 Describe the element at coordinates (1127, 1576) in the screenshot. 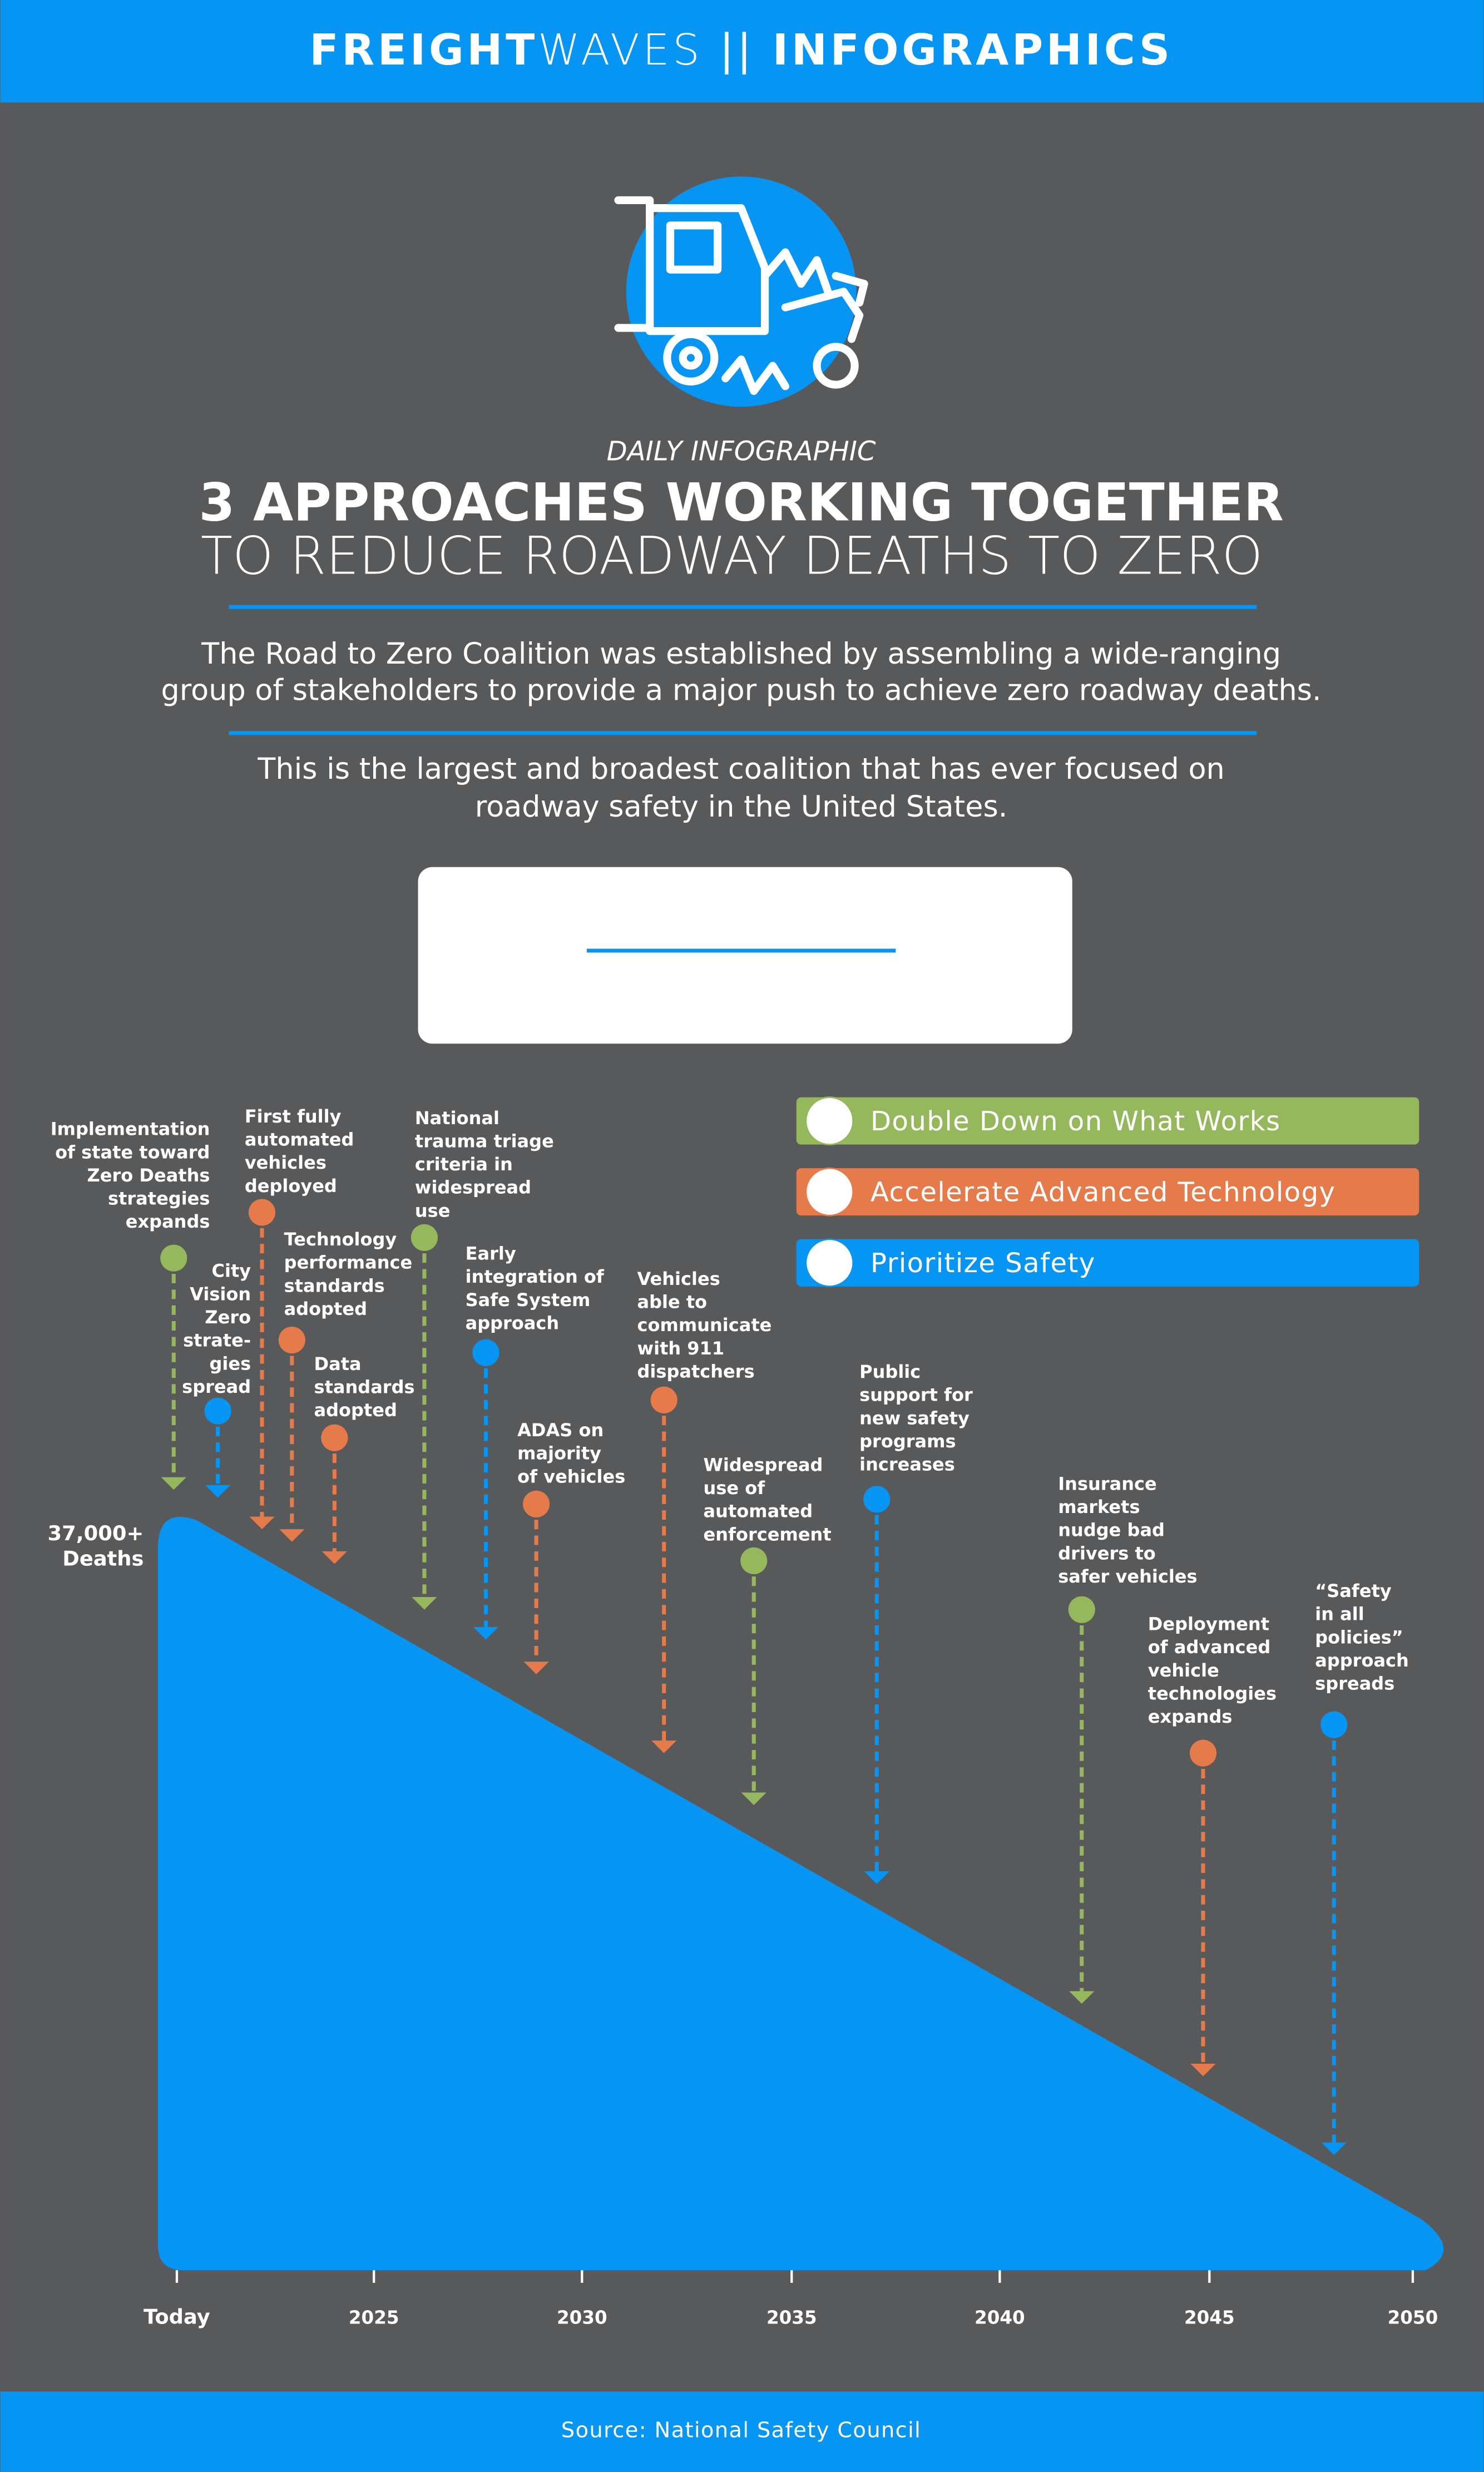

I see `event-label: safer vehicles` at that location.